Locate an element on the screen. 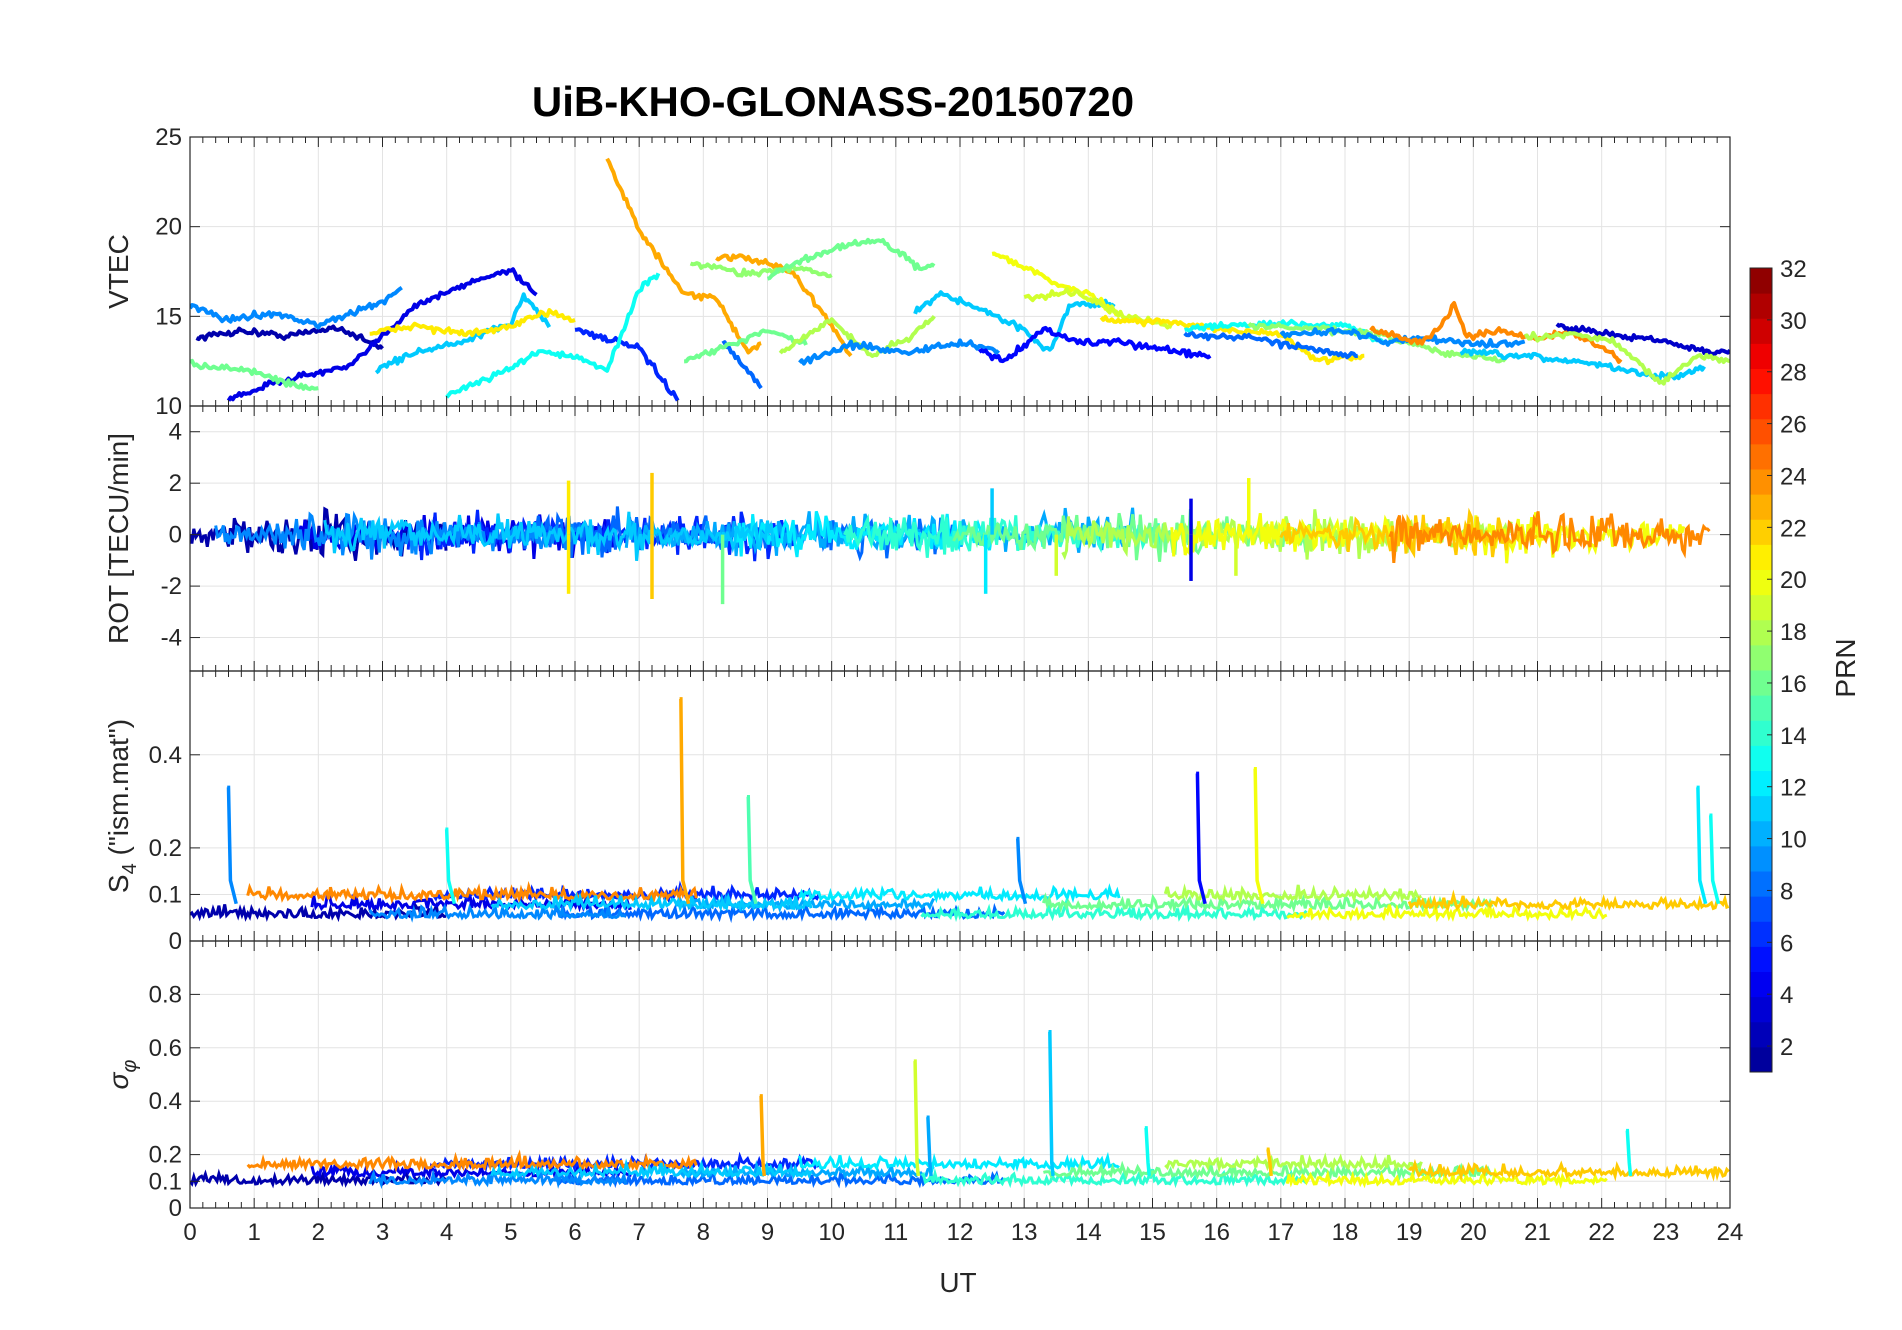 The width and height of the screenshot is (1902, 1330). y-tick-label: 10 is located at coordinates (168, 406).